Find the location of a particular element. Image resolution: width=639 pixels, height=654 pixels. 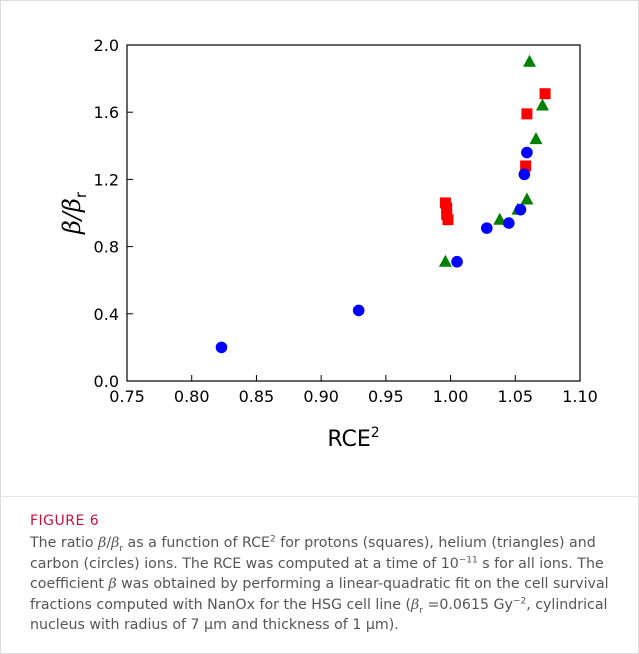

y-axis-label-subscript: r is located at coordinates (81, 194).